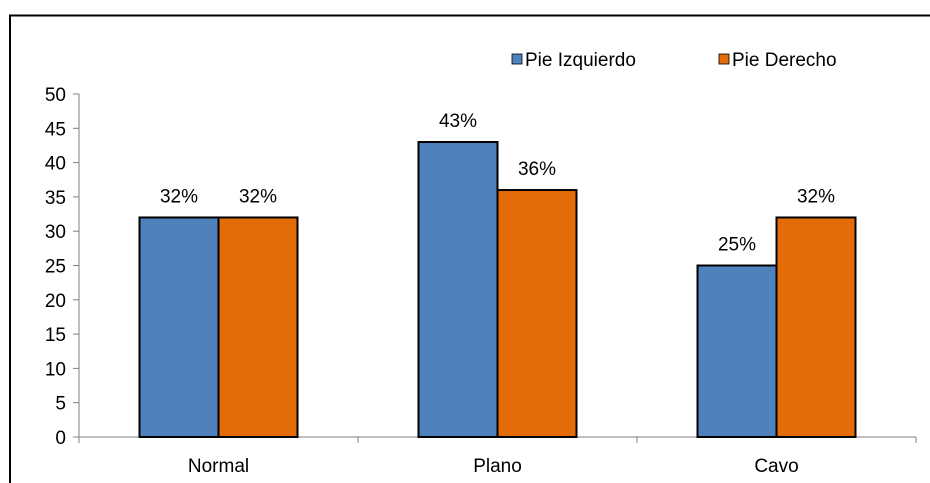 The width and height of the screenshot is (930, 483). Describe the element at coordinates (55, 301) in the screenshot. I see `y-tick-label-20: 20` at that location.